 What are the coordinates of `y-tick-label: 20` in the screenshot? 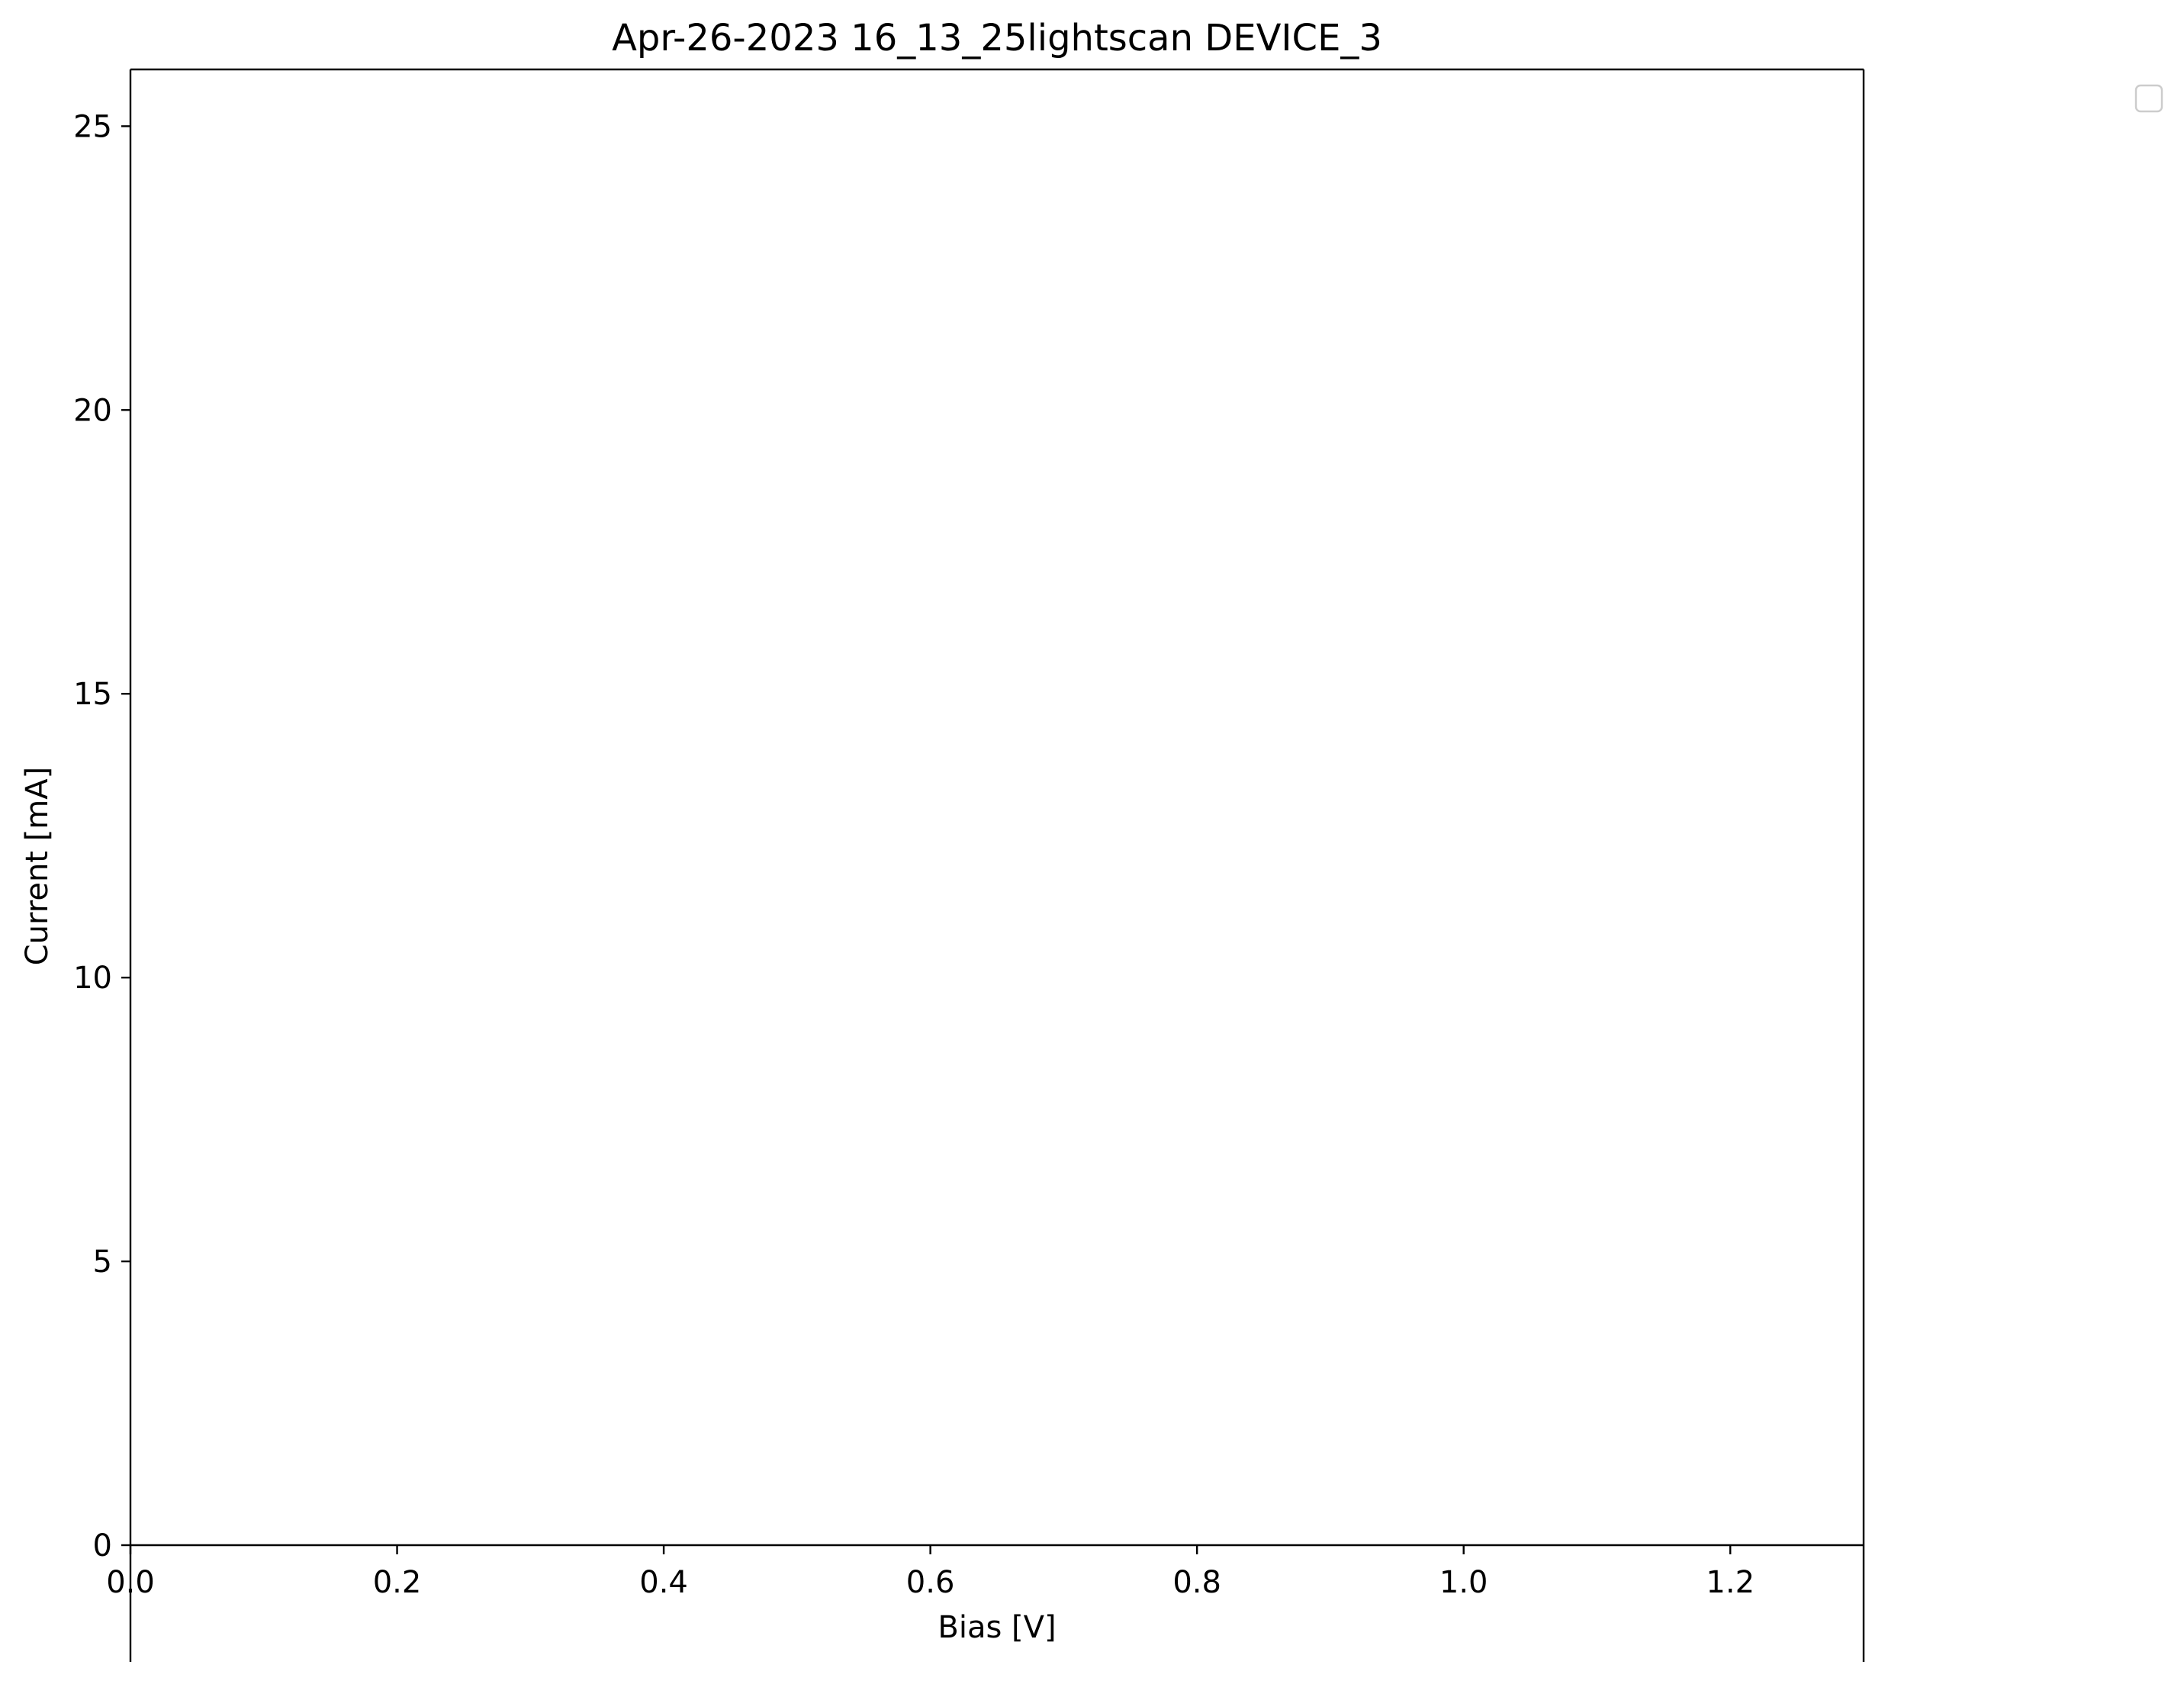 It's located at (92, 410).